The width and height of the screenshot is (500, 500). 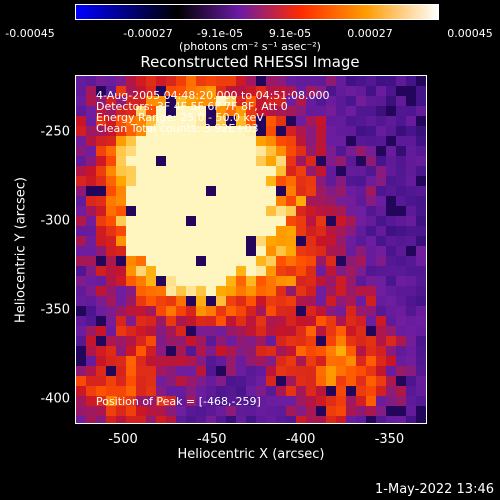 I want to click on colorbar-units: (photons cm⁻² s⁻¹ asec⁻²), so click(x=250, y=46).